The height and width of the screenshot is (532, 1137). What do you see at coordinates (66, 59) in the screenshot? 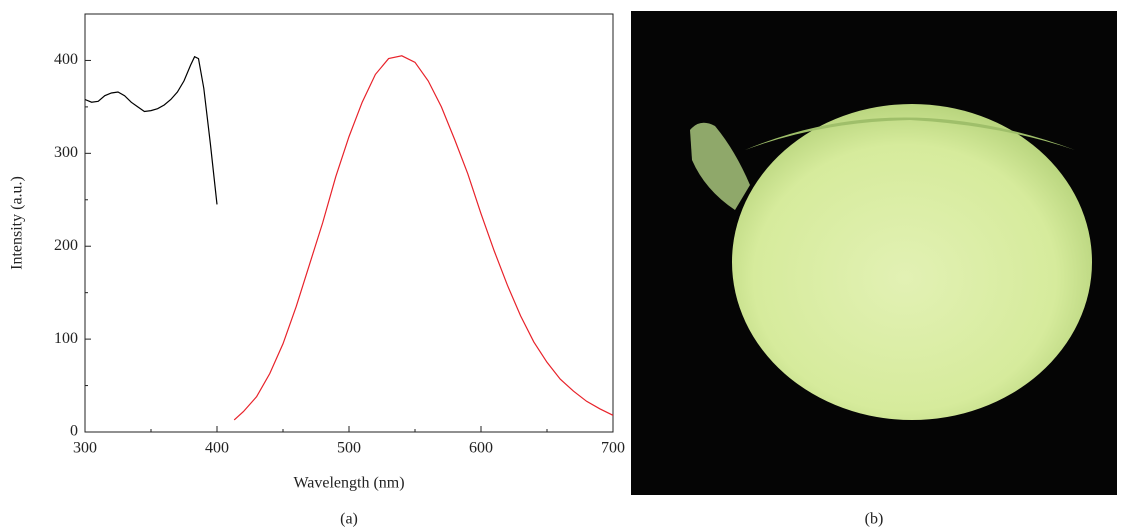
I see `y-tick-label: 400` at bounding box center [66, 59].